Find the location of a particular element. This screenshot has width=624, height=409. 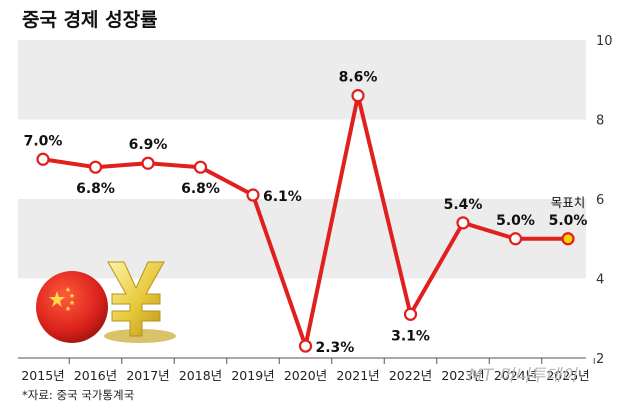

data-label-10: 5.0% is located at coordinates (568, 221).